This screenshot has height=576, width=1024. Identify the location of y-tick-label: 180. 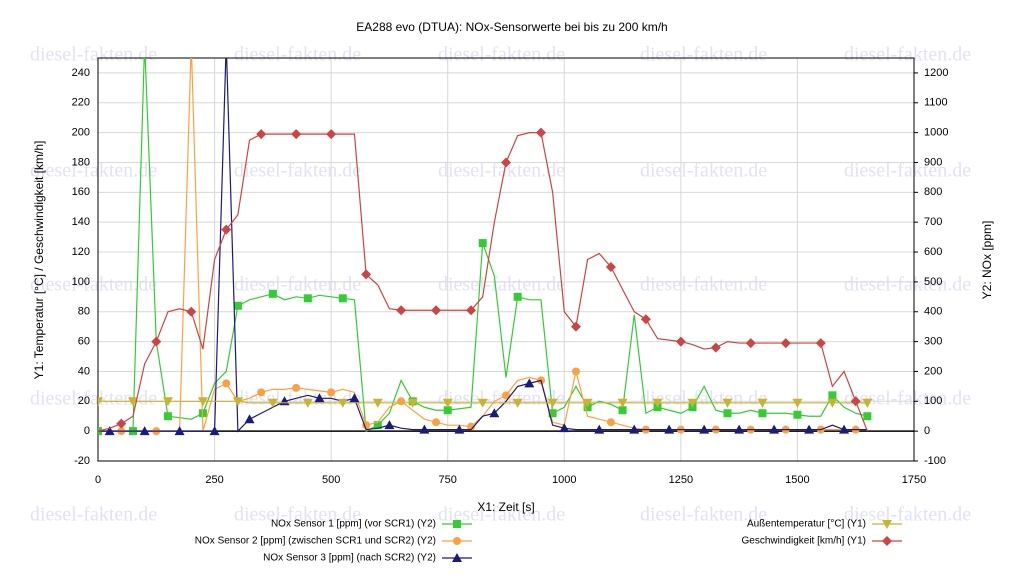
(81, 162).